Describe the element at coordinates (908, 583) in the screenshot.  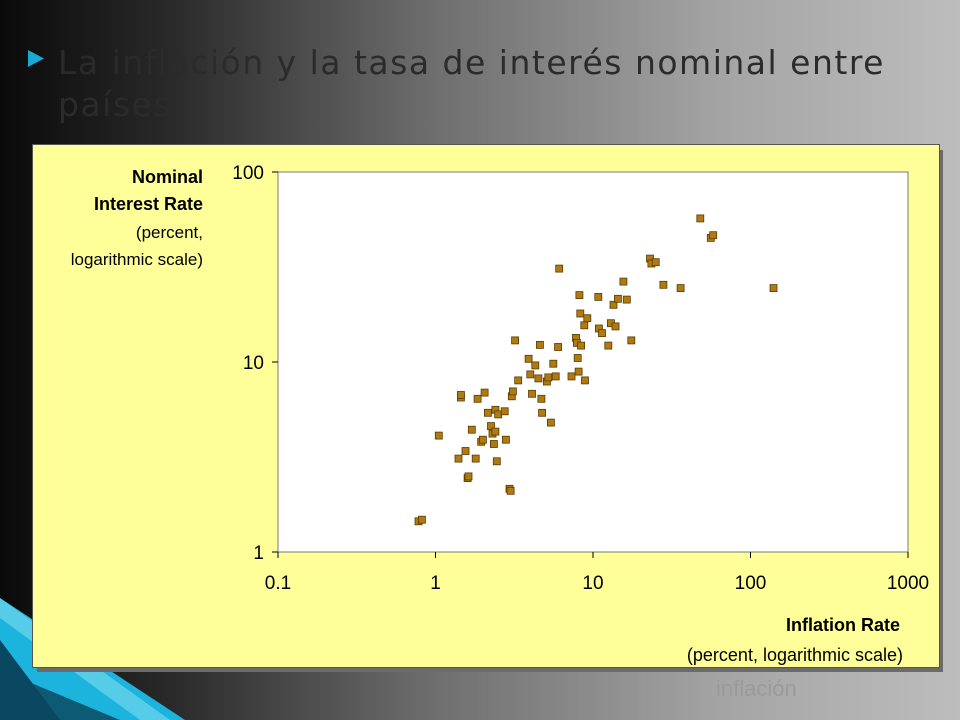
I see `x-tick-label: 1000` at that location.